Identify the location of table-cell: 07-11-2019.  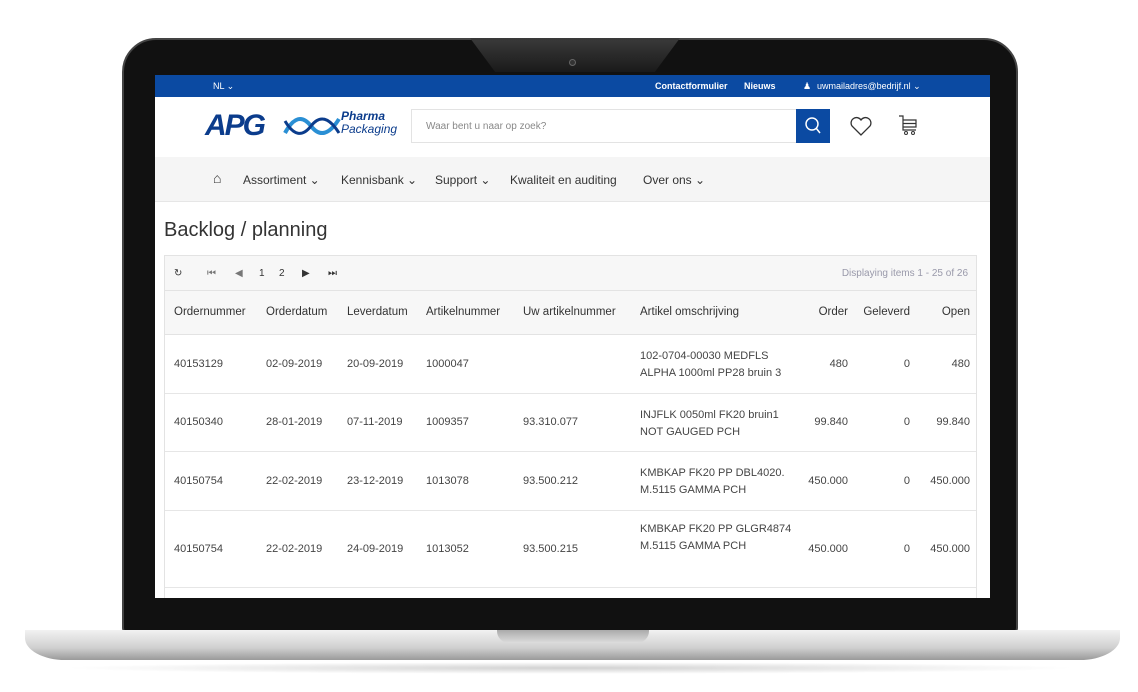
(375, 422).